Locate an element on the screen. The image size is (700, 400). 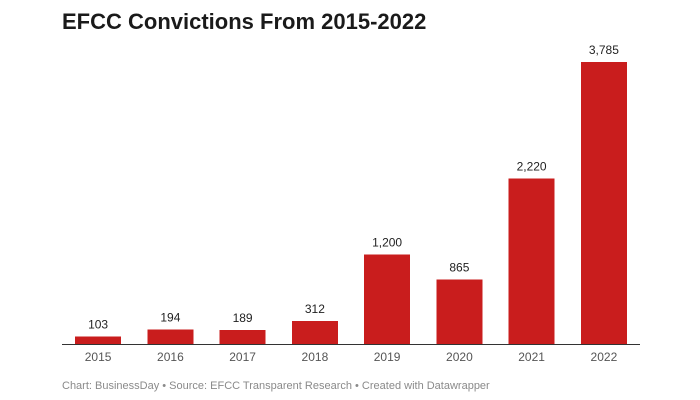
x-tick-label-2022: 2022 is located at coordinates (604, 357).